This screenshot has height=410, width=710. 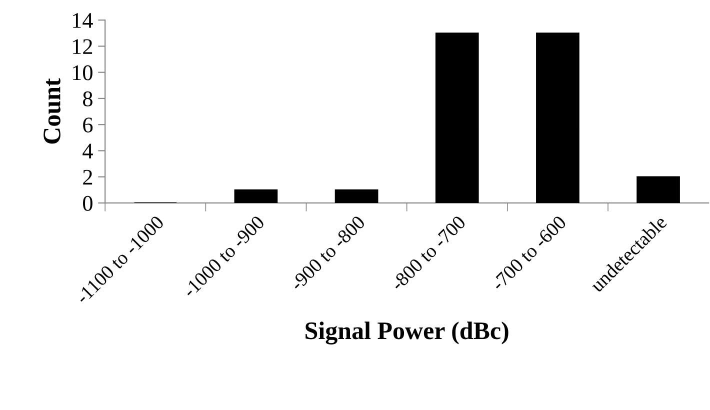 I want to click on x-tick-label: -900 to -800, so click(x=327, y=253).